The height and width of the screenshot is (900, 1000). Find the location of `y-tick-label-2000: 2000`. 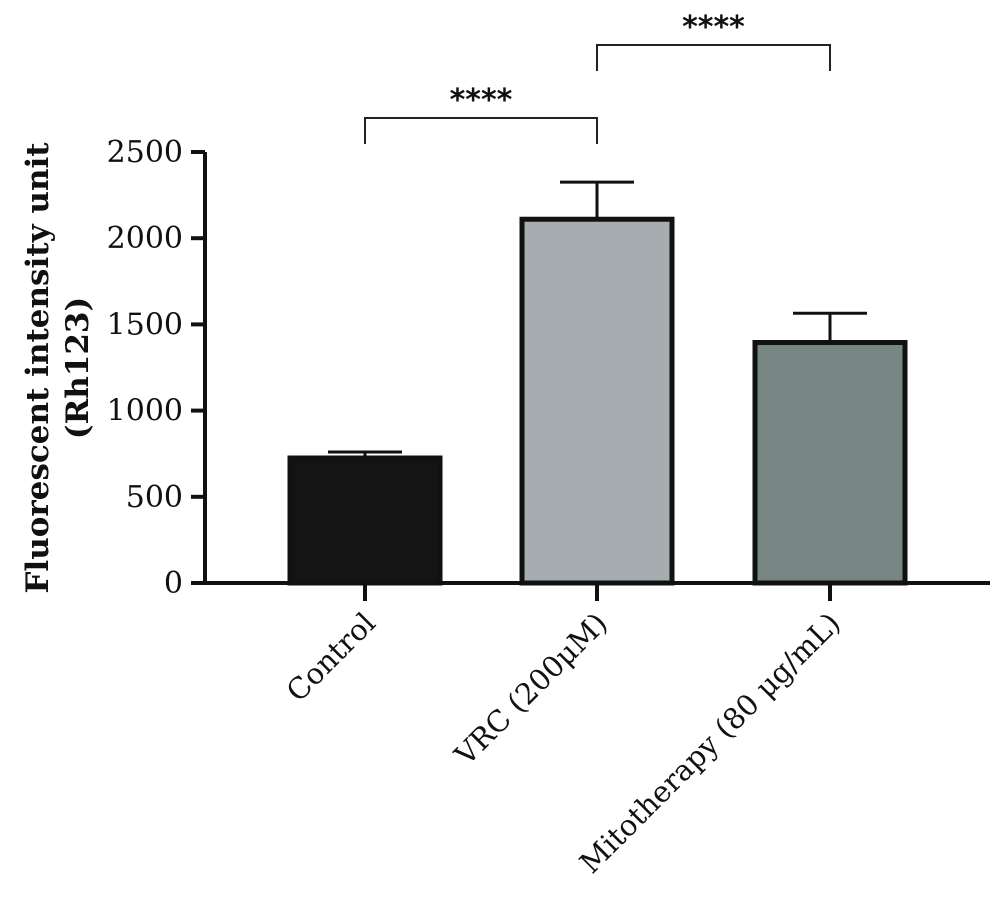

y-tick-label-2000: 2000 is located at coordinates (145, 238).